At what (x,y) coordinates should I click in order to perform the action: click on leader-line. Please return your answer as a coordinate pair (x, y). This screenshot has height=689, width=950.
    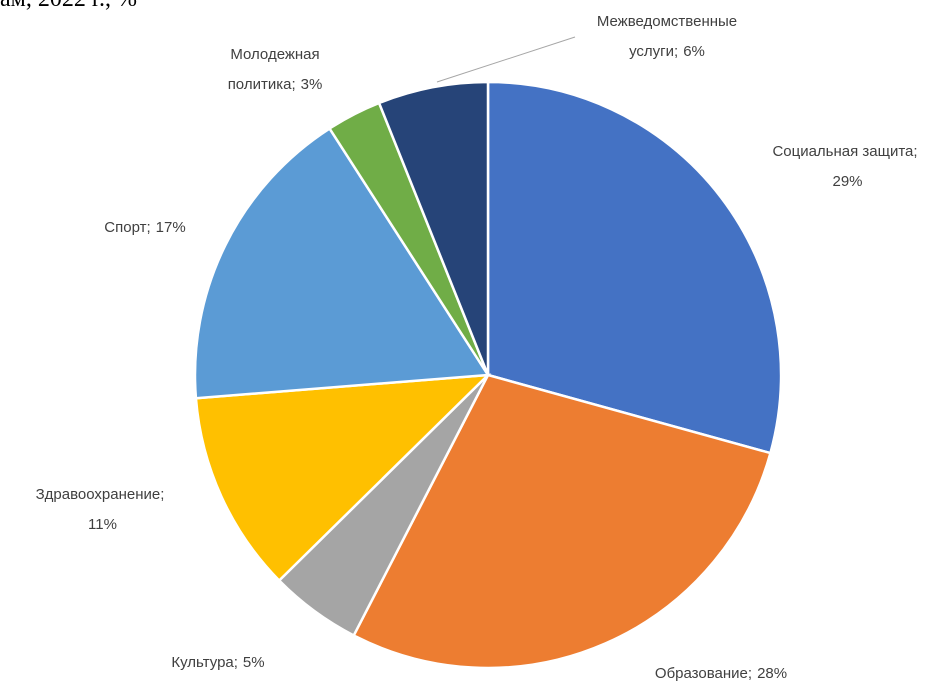
    Looking at the image, I should click on (506, 59).